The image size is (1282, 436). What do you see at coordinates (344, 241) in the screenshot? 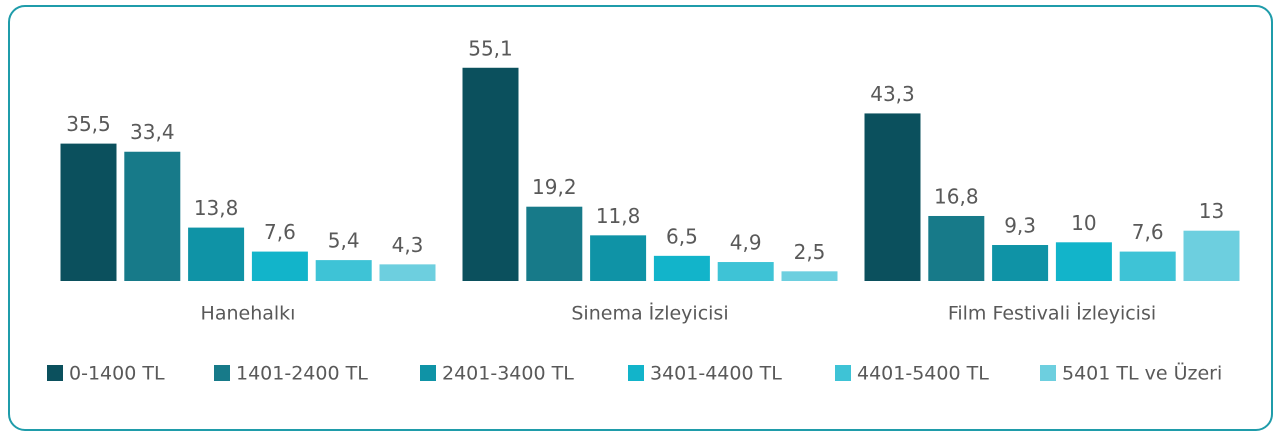
I see `data-label: 5,4` at bounding box center [344, 241].